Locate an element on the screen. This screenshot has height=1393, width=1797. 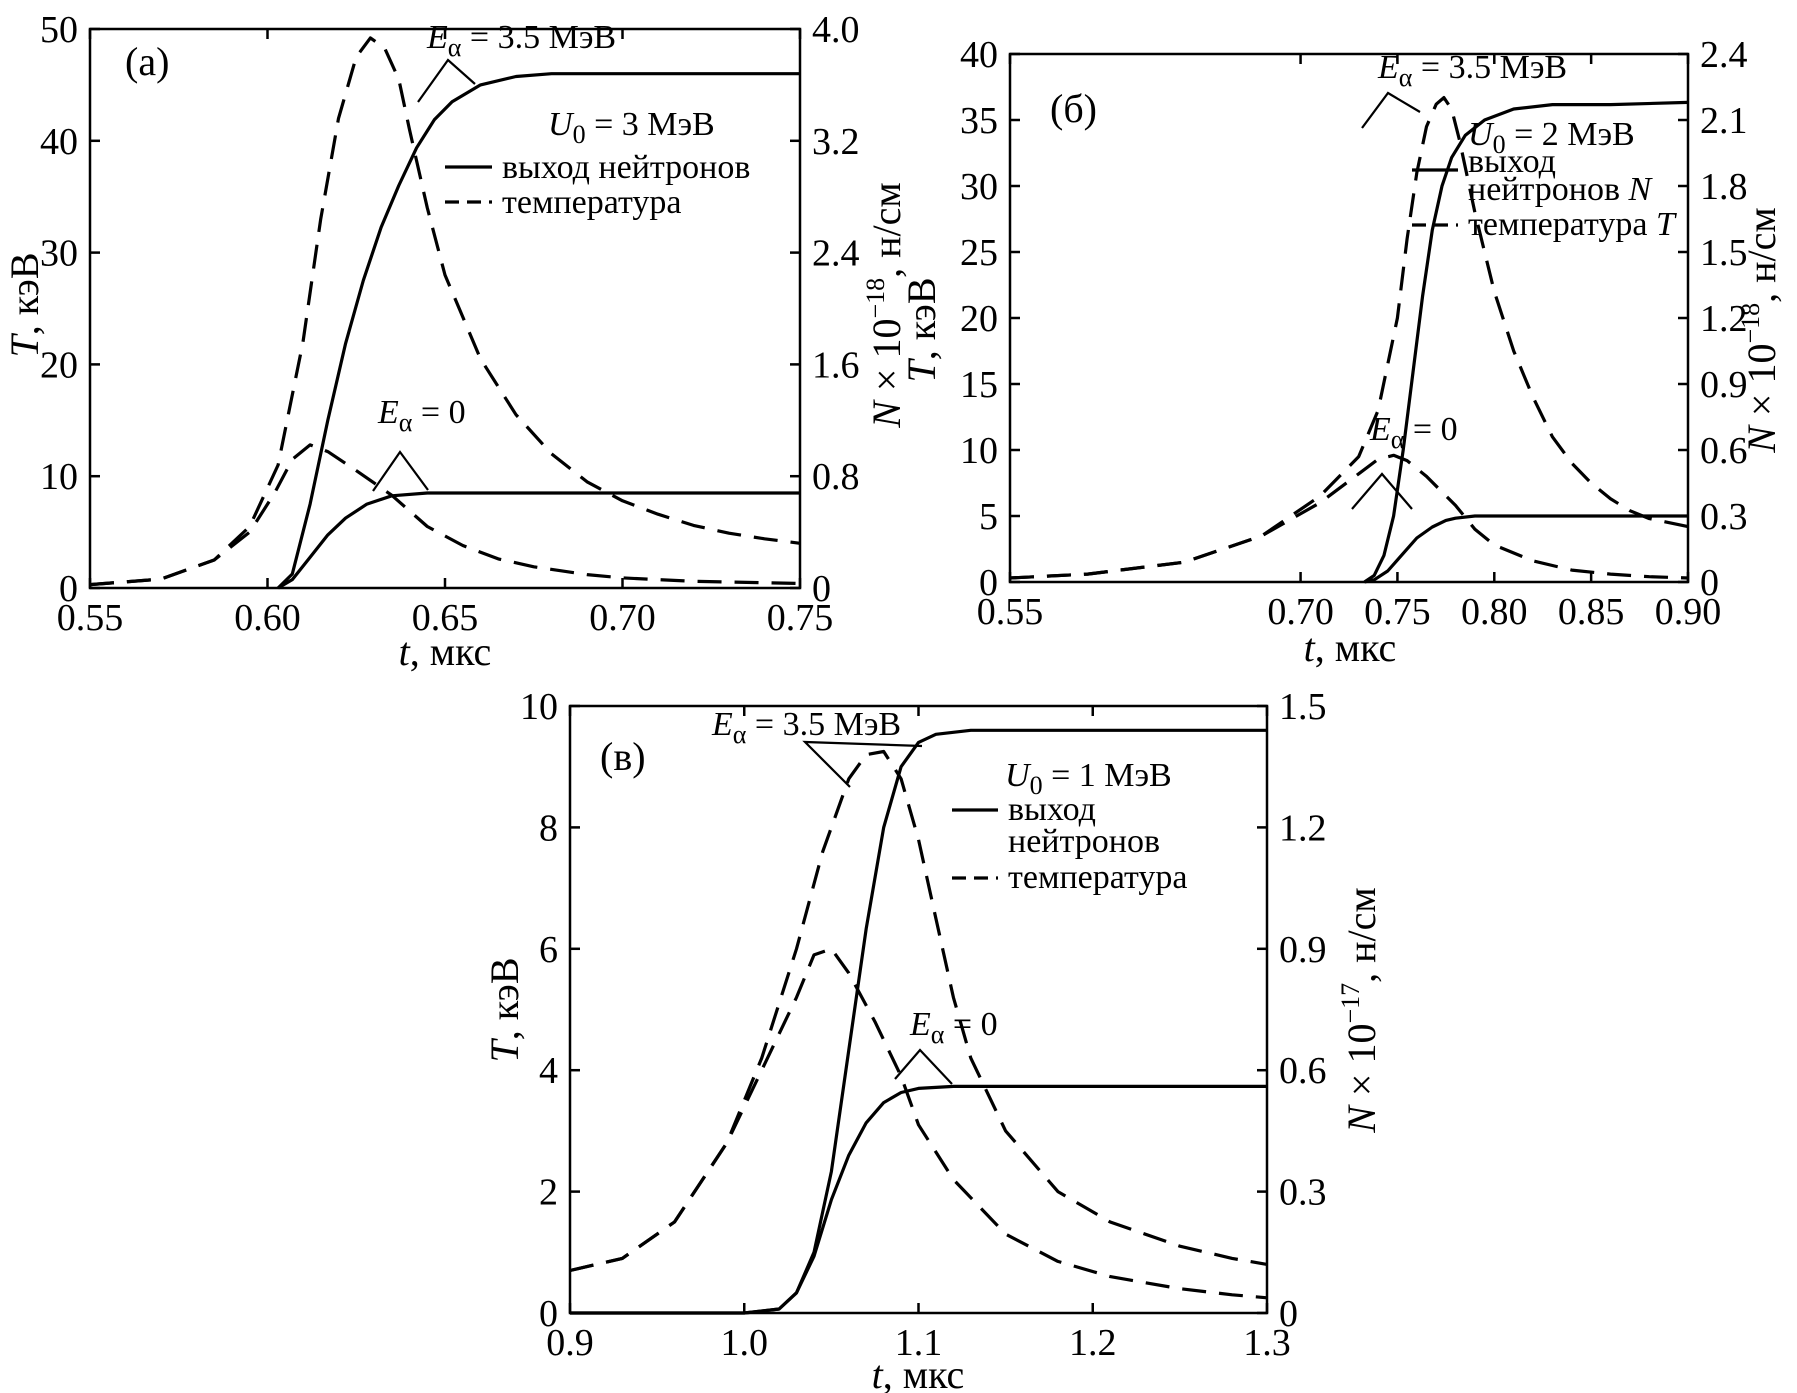
panel-b-y2-axis-label: N × 10−18, н/см is located at coordinates (1760, 330).